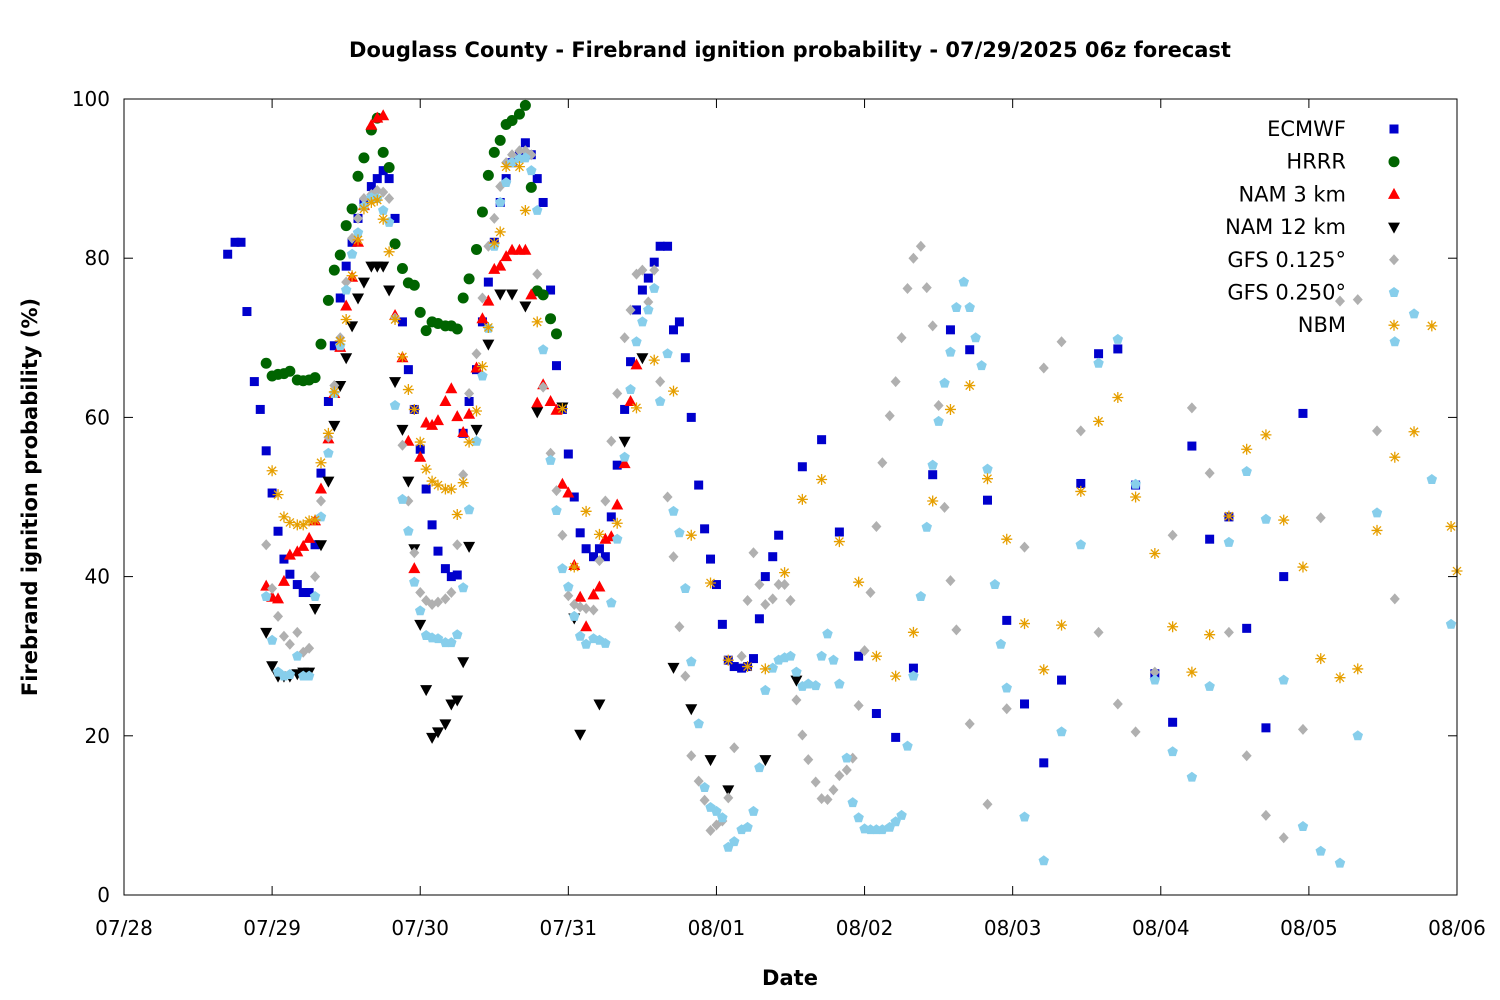  Describe the element at coordinates (1306, 129) in the screenshot. I see `legend-label: ECMWF` at that location.